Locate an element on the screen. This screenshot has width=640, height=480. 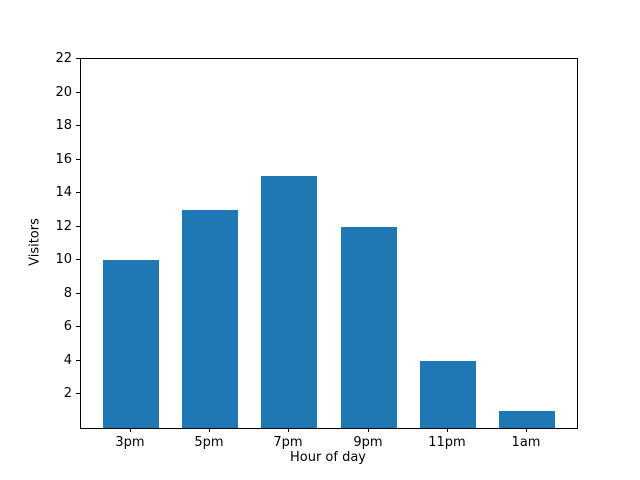
x-tick-label: 7pm is located at coordinates (288, 442).